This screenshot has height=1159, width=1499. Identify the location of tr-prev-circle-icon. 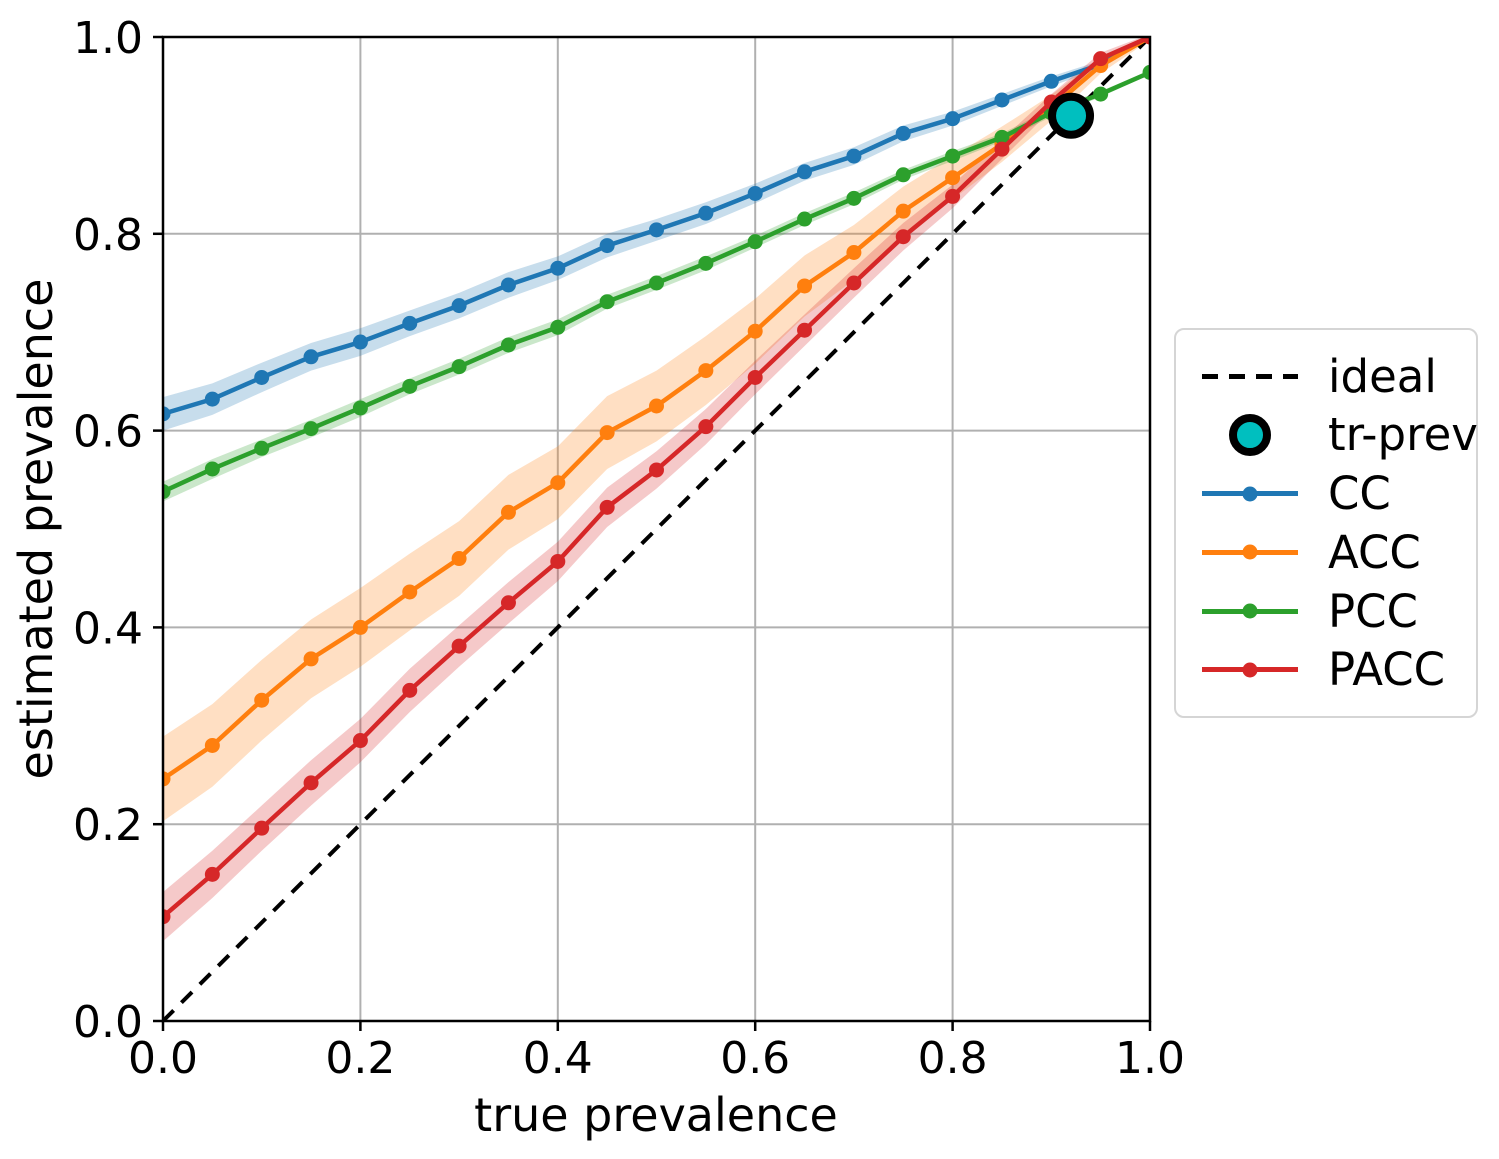
(1250, 434).